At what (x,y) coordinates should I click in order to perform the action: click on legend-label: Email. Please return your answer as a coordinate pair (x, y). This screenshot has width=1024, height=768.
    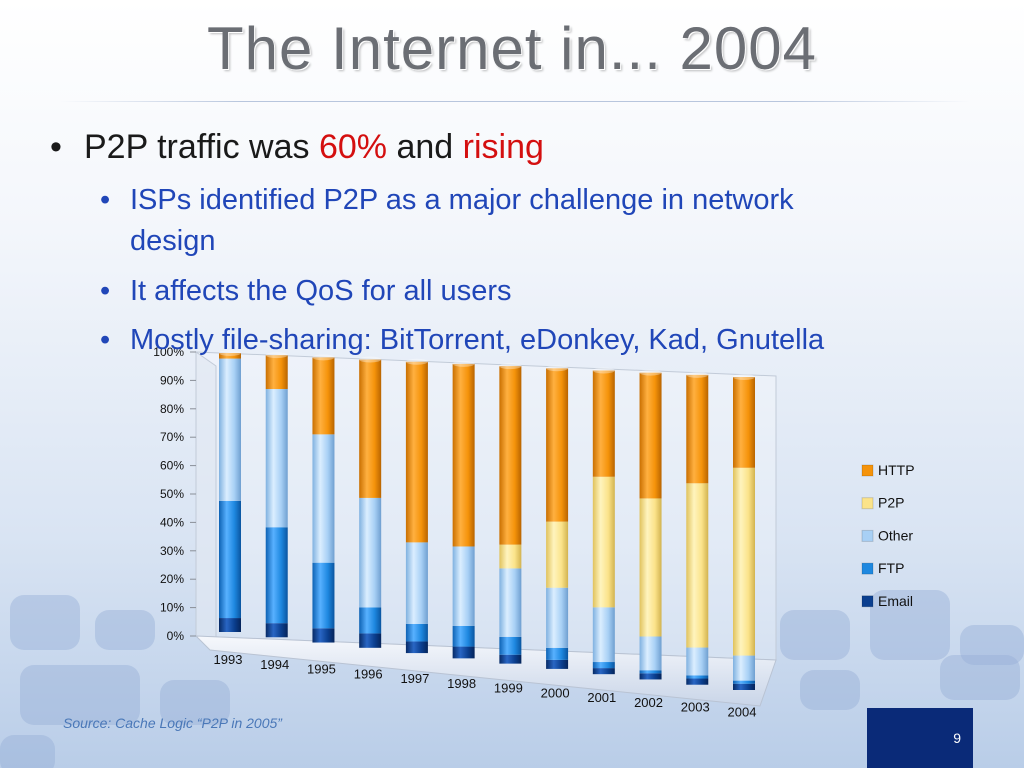
    Looking at the image, I should click on (895, 601).